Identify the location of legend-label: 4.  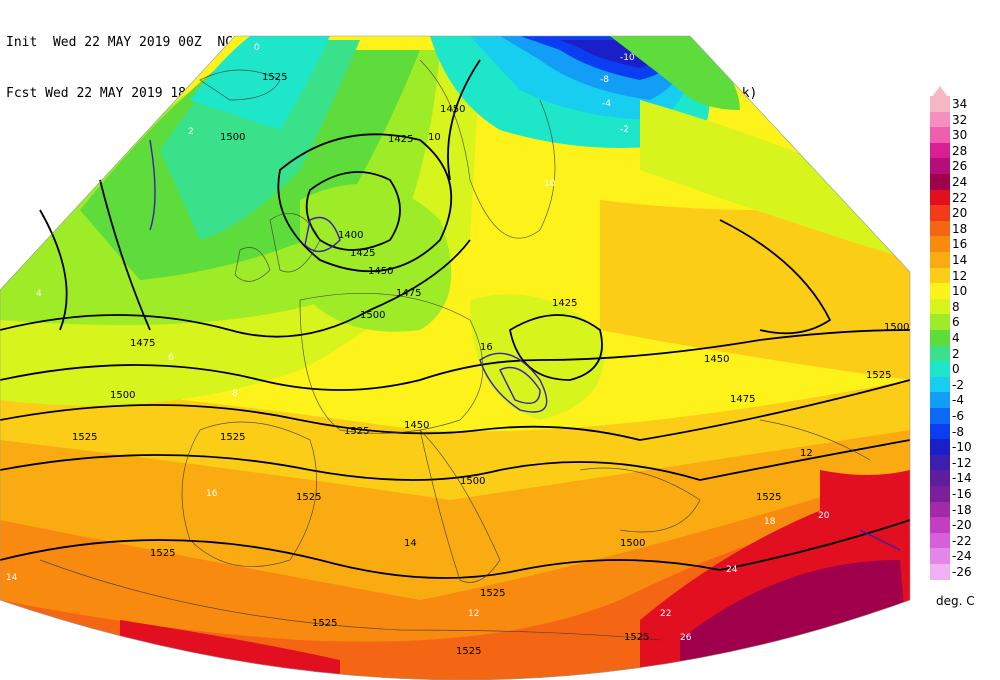
(956, 338).